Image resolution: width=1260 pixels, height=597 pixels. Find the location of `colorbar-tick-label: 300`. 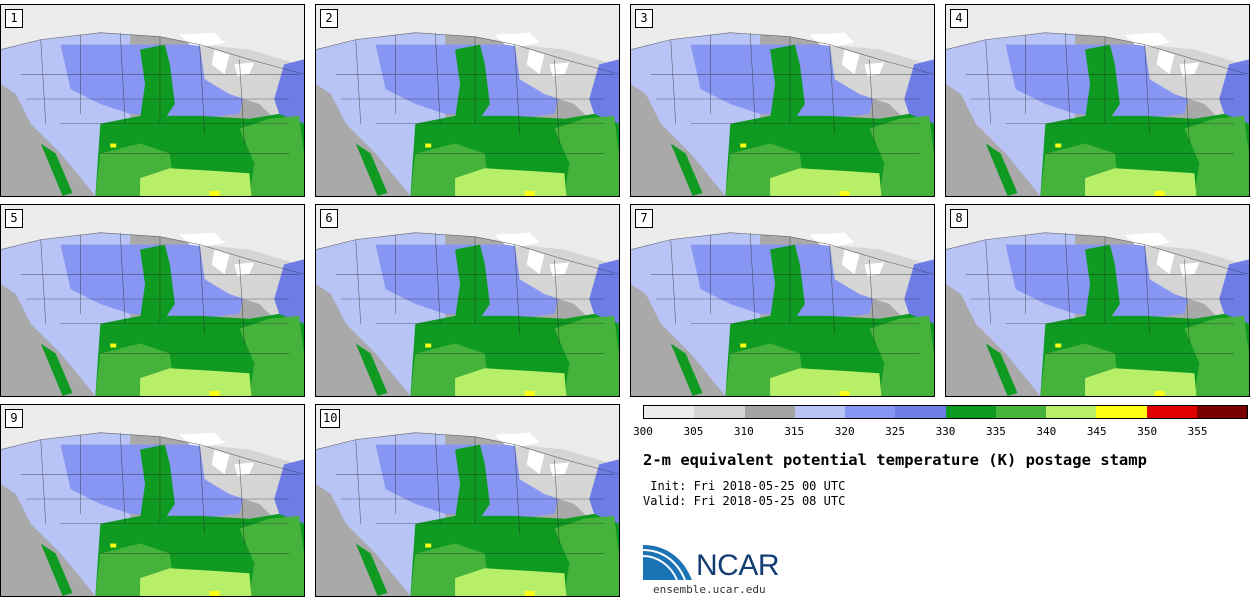

colorbar-tick-label: 300 is located at coordinates (643, 431).